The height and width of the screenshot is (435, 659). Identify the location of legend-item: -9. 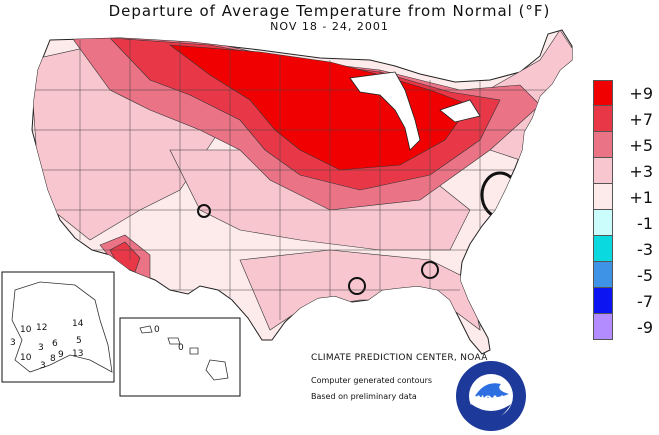
(623, 327).